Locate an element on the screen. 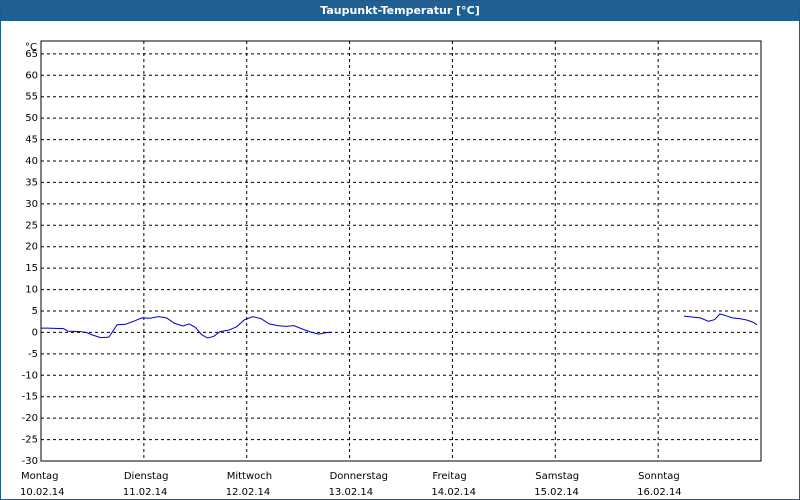  y-tick-label: -5 is located at coordinates (33, 354).